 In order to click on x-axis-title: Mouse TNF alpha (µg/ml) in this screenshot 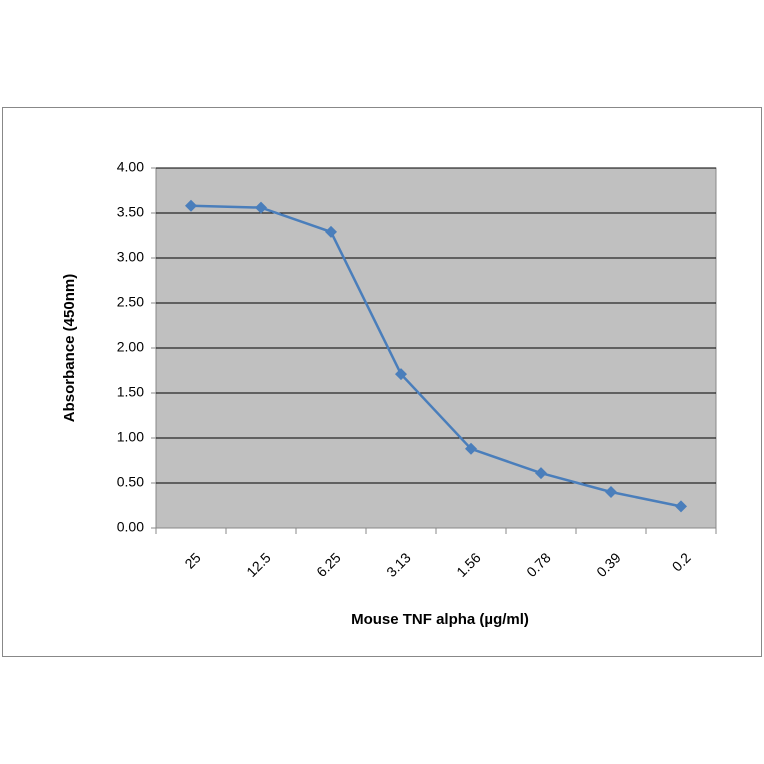, I will do `click(440, 619)`.